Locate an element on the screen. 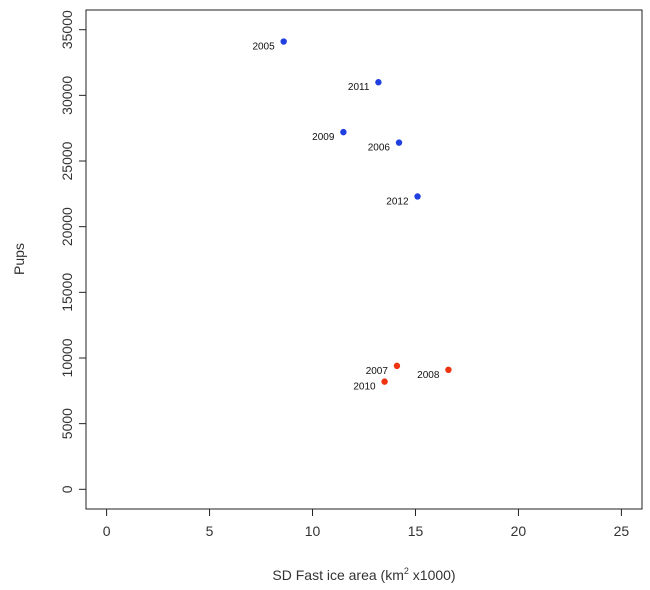 Image resolution: width=650 pixels, height=590 pixels. data-point-2008 is located at coordinates (448, 370).